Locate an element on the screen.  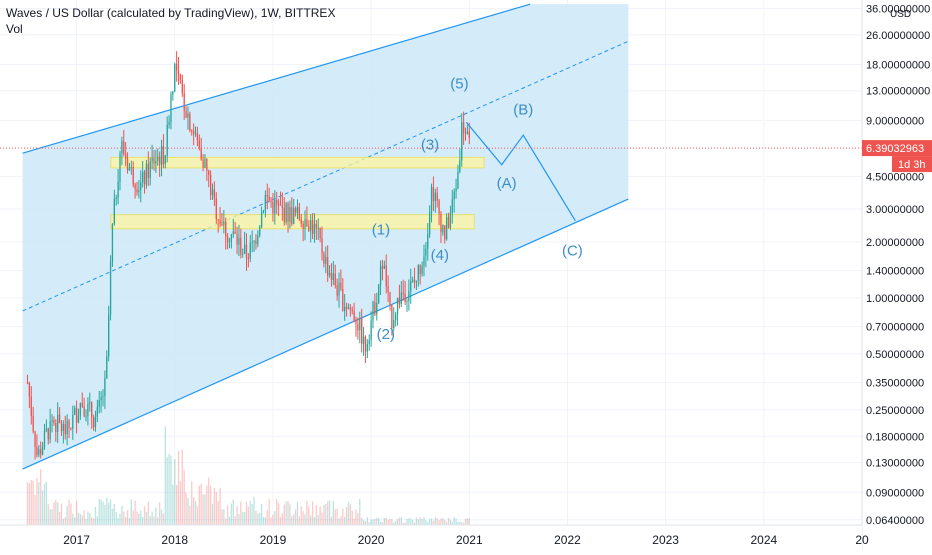
wave-label: (3) is located at coordinates (430, 144).